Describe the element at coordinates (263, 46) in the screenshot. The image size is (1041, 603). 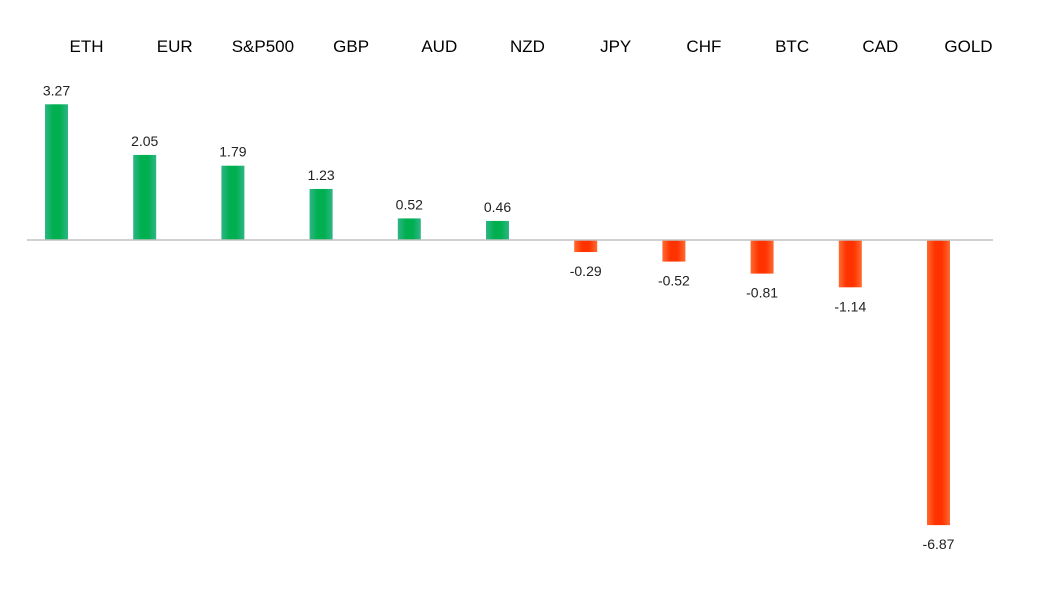
I see `category-label-sp500: S&P500` at that location.